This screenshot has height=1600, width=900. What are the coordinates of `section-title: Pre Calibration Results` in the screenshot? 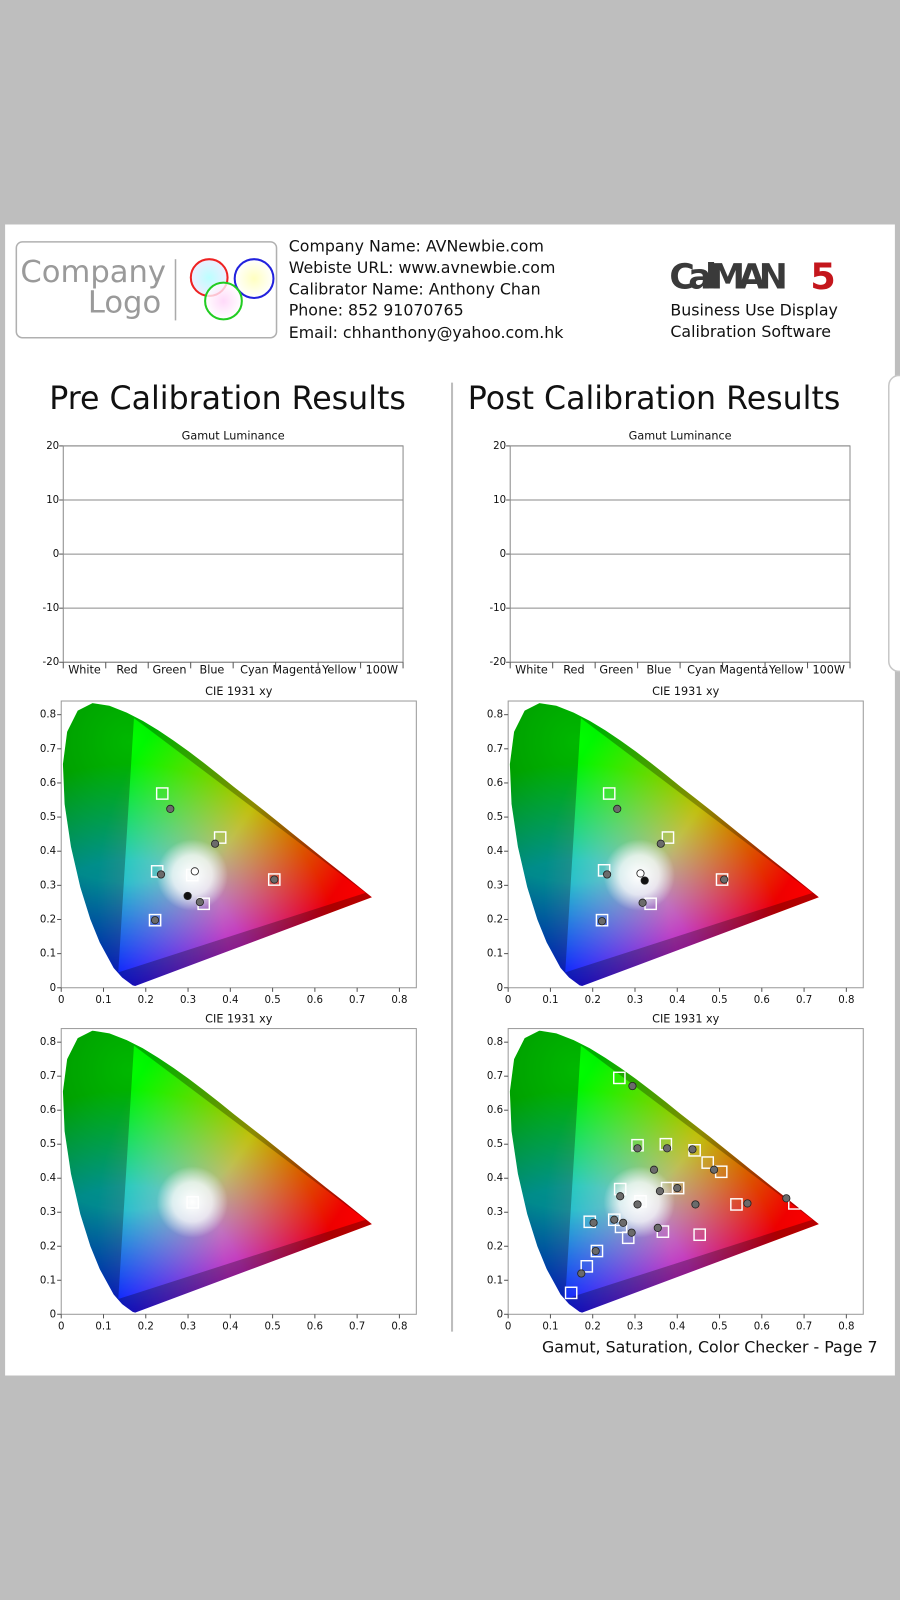 It's located at (227, 399).